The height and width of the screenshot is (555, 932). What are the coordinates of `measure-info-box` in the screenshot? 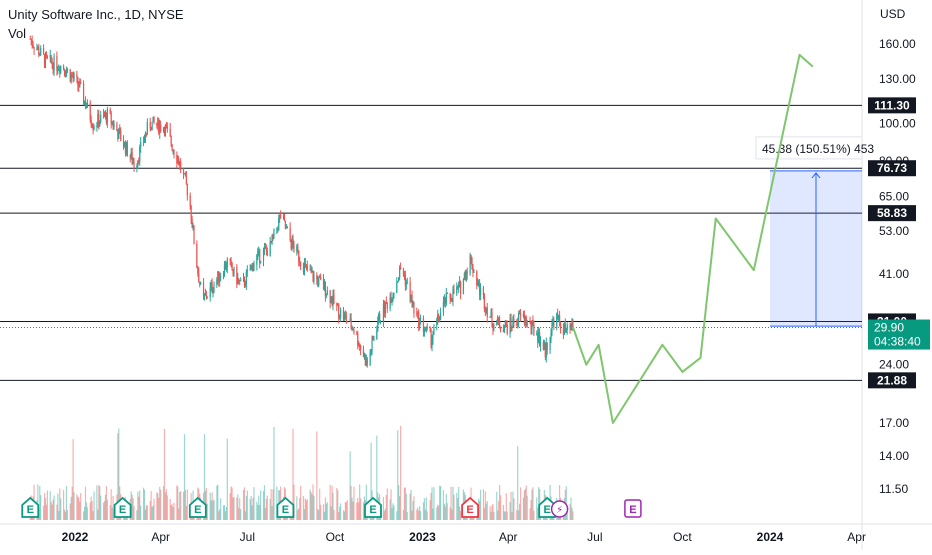 It's located at (809, 148).